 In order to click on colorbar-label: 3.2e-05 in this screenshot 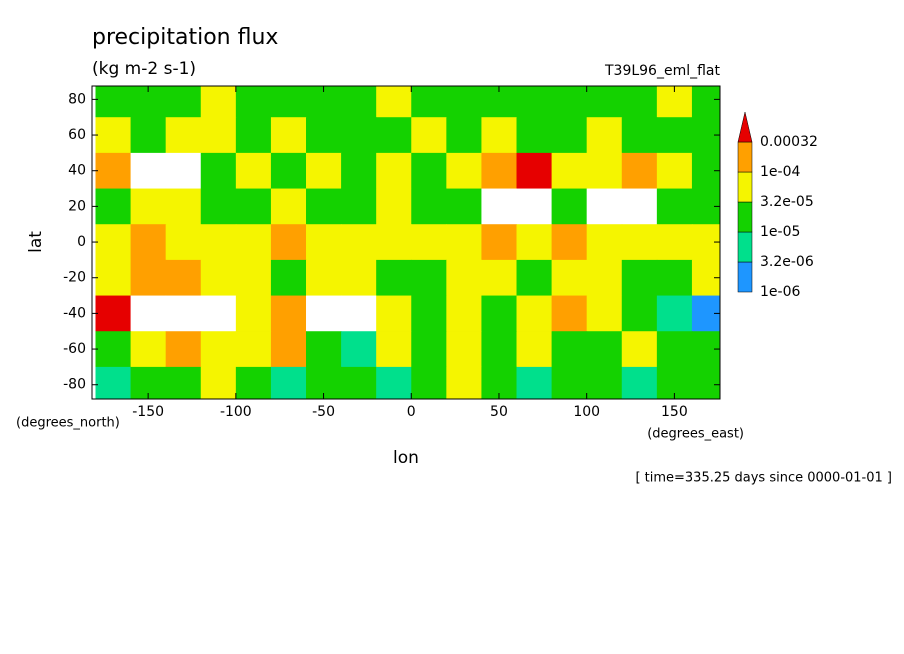, I will do `click(787, 202)`.